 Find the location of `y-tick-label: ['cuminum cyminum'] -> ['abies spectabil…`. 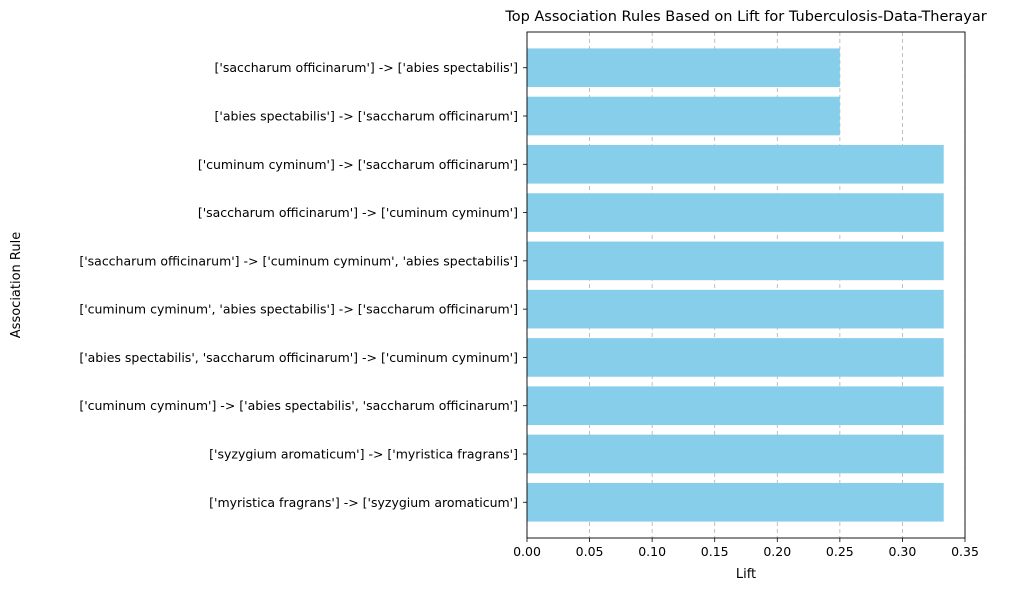

y-tick-label: ['cuminum cyminum'] -> ['abies spectabil… is located at coordinates (298, 405).